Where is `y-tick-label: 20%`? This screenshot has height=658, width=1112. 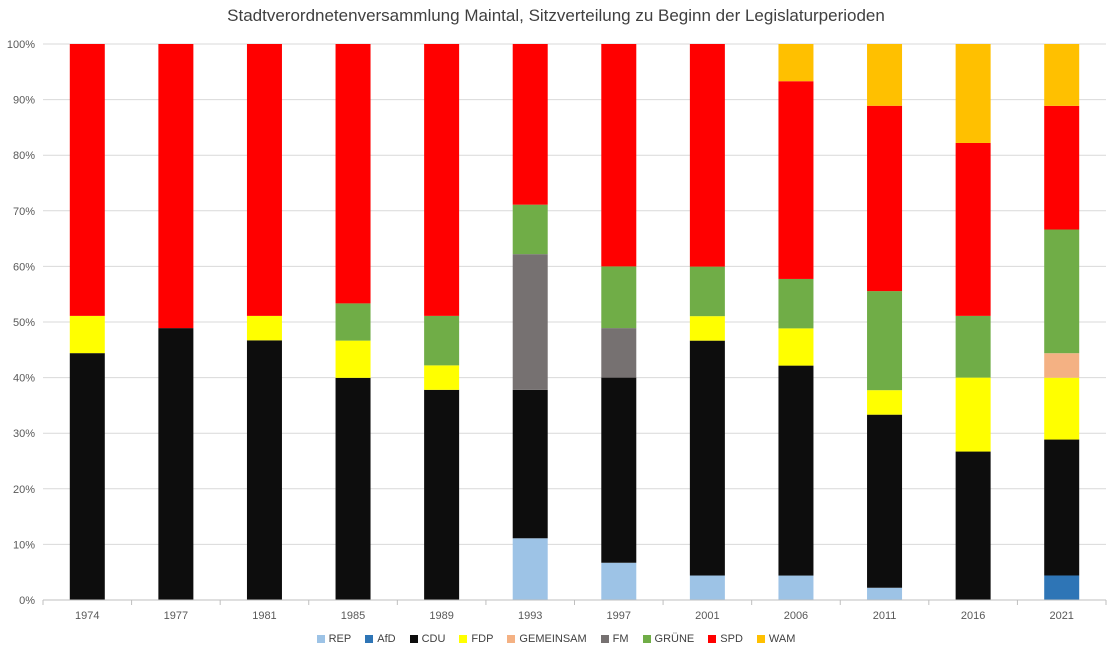 y-tick-label: 20% is located at coordinates (24, 490).